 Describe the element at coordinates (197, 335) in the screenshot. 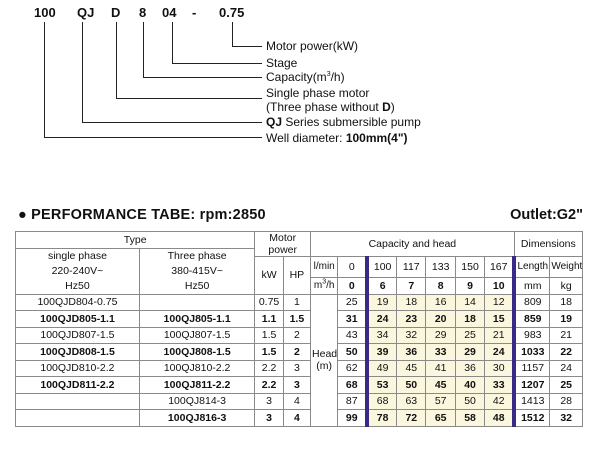

I see `three-phase-model: 100QJ807-1.5` at that location.